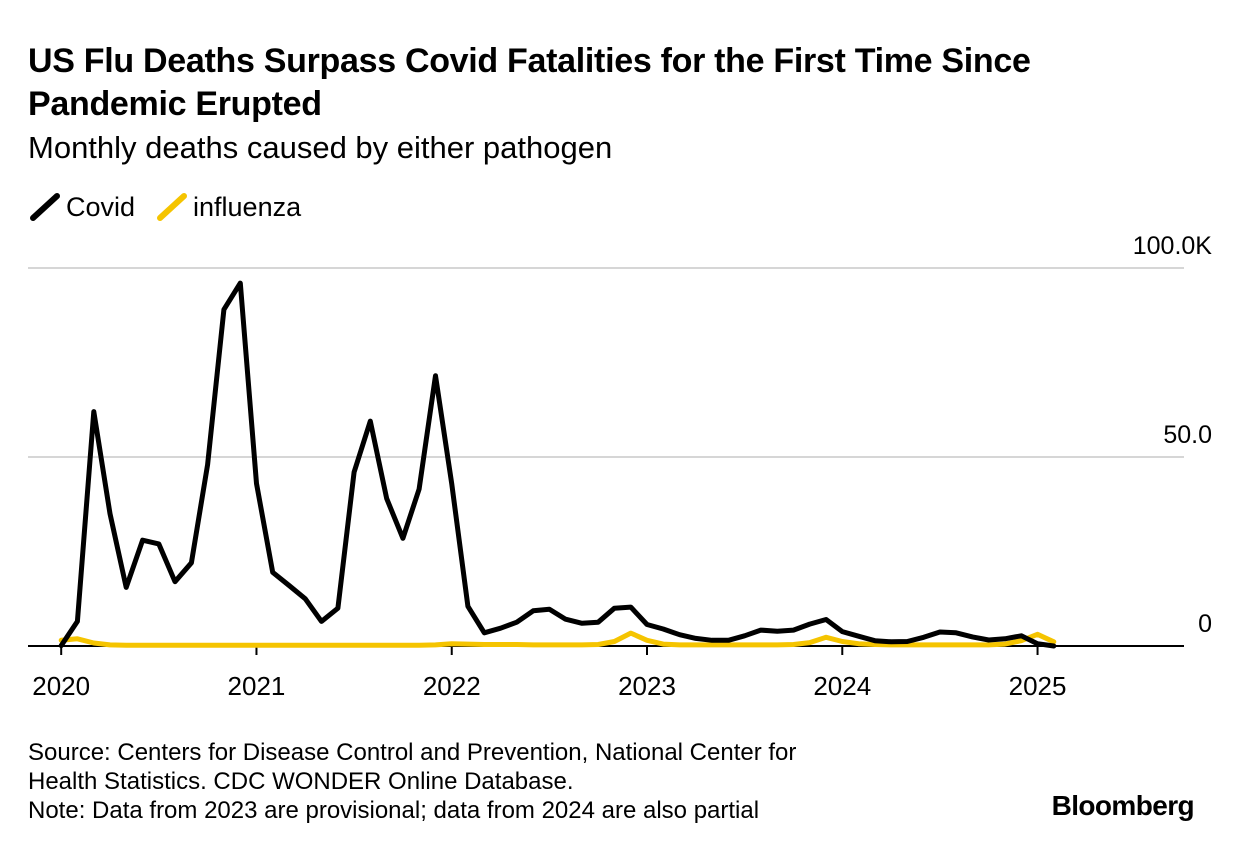 Image resolution: width=1234 pixels, height=868 pixels. What do you see at coordinates (1205, 624) in the screenshot?
I see `y-tick-label: 0` at bounding box center [1205, 624].